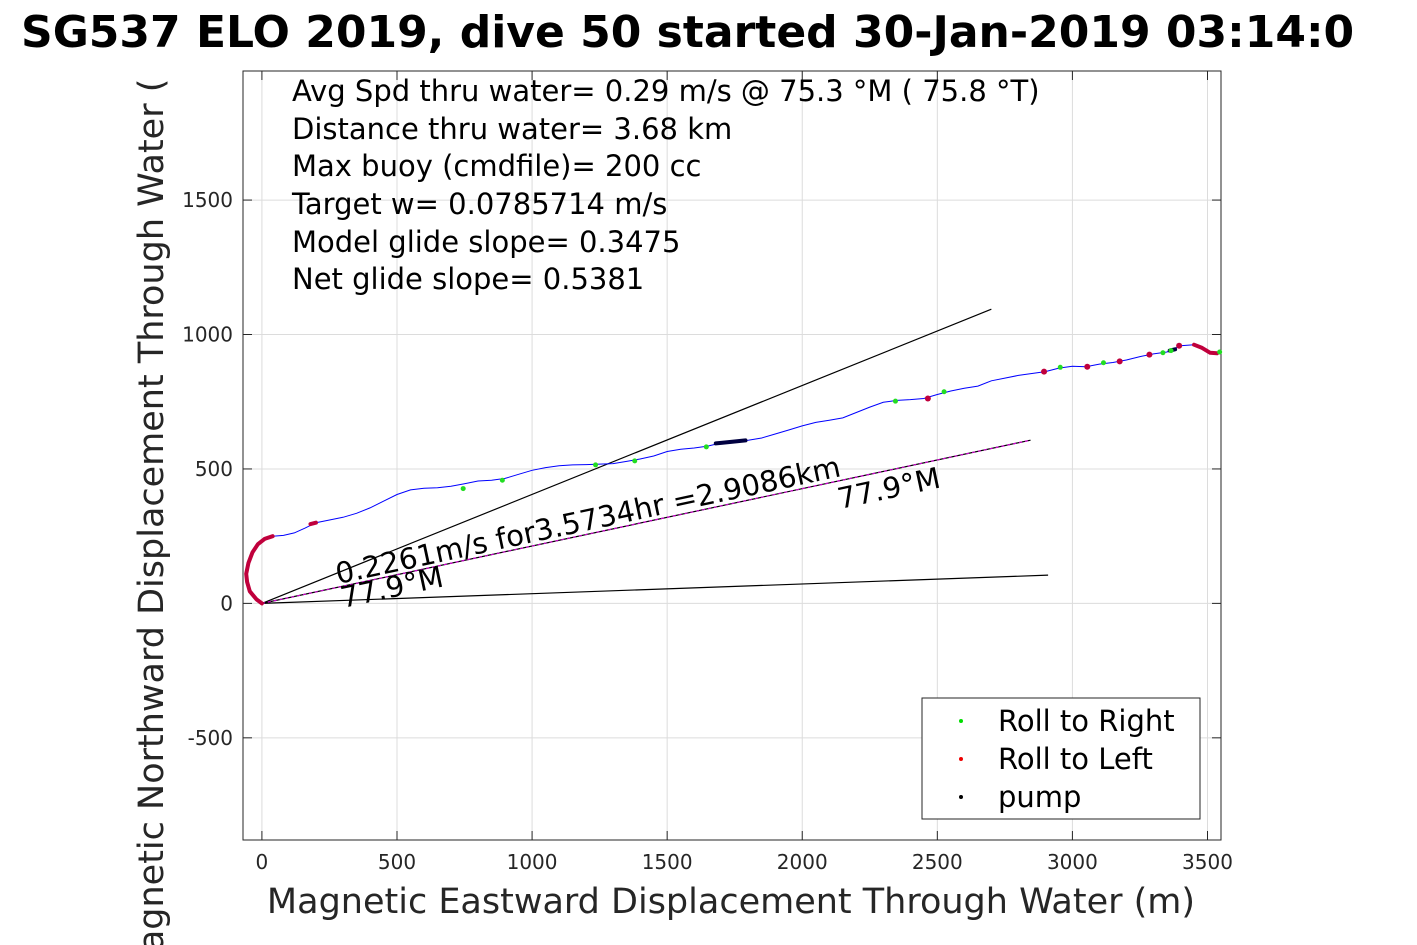  Describe the element at coordinates (532, 862) in the screenshot. I see `x-tick-label-2: 1000` at that location.